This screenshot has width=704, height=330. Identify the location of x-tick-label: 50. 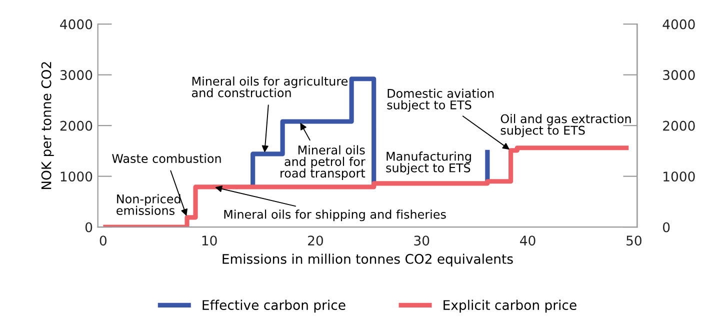
(634, 241).